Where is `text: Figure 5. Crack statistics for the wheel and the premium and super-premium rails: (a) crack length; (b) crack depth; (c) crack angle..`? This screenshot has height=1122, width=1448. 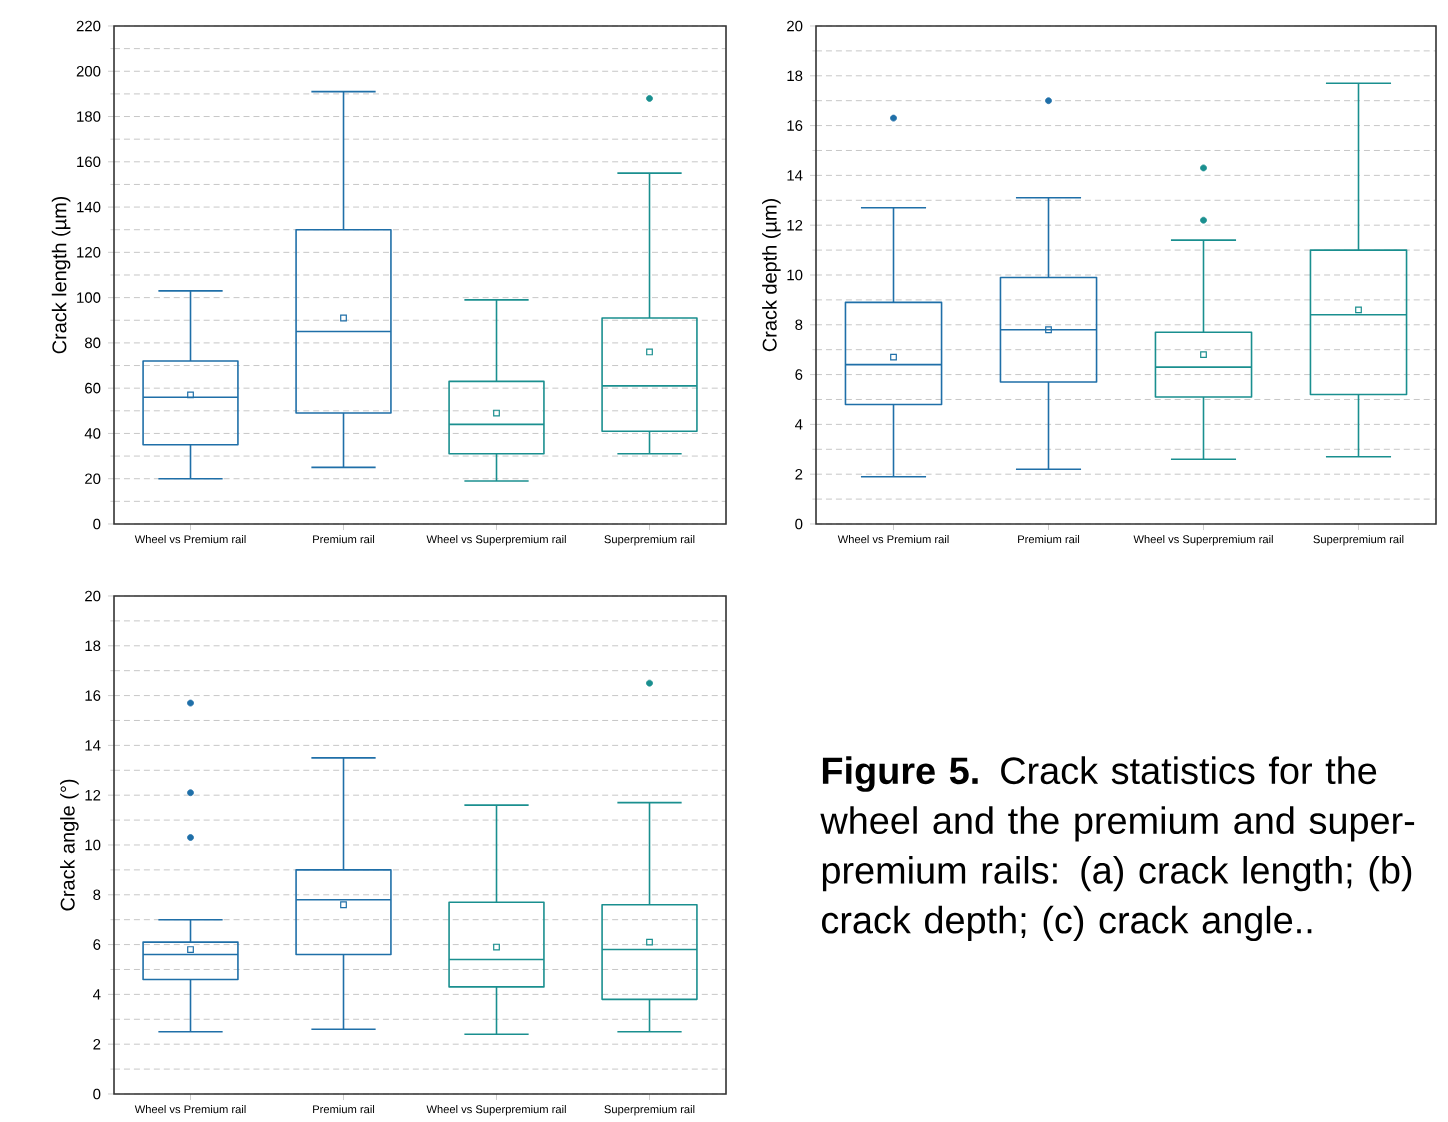 text: Figure 5. Crack statistics for the wheel and the premium and super-premium rails: (a) crack length; (b) crack depth; (c) crack angle.. is located at coordinates (1117, 849).